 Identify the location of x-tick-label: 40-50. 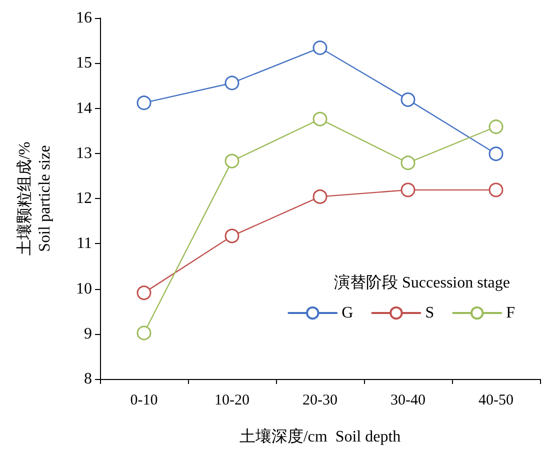
(496, 400).